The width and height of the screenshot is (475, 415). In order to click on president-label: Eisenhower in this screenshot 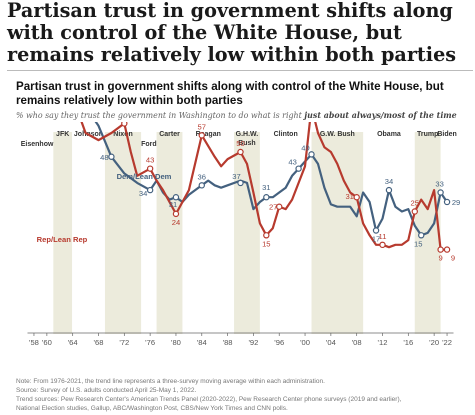, I will do `click(41, 144)`.